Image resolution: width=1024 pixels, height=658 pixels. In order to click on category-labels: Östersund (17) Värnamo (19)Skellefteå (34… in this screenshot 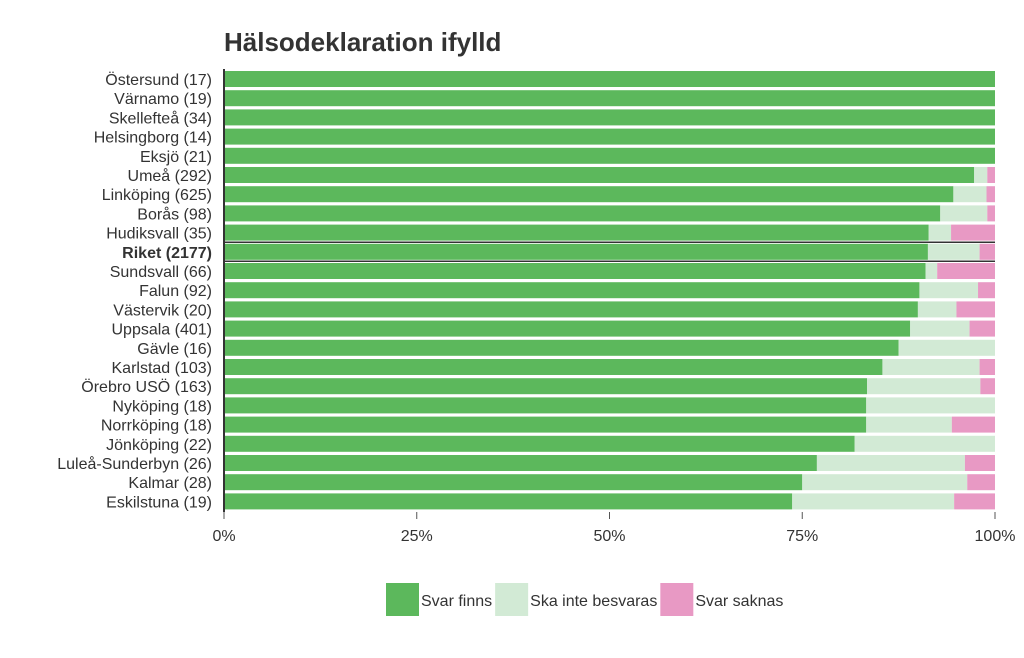, I will do `click(134, 291)`.